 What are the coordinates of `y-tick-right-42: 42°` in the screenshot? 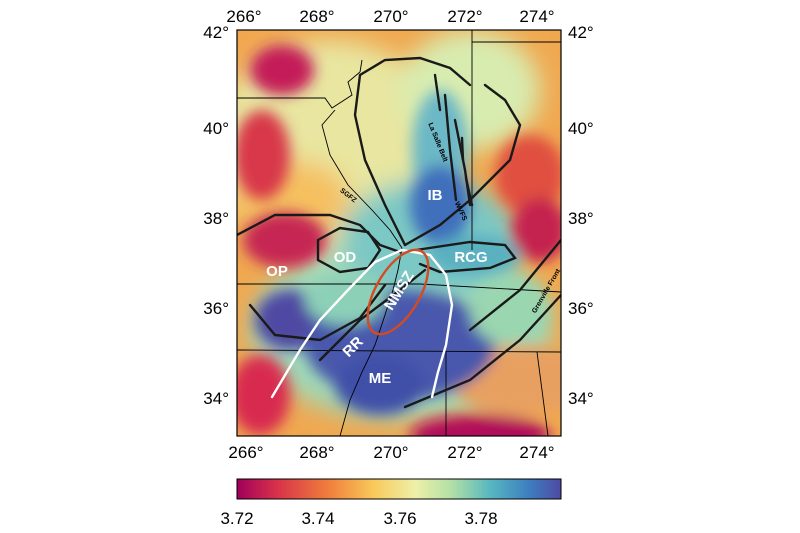 It's located at (581, 32).